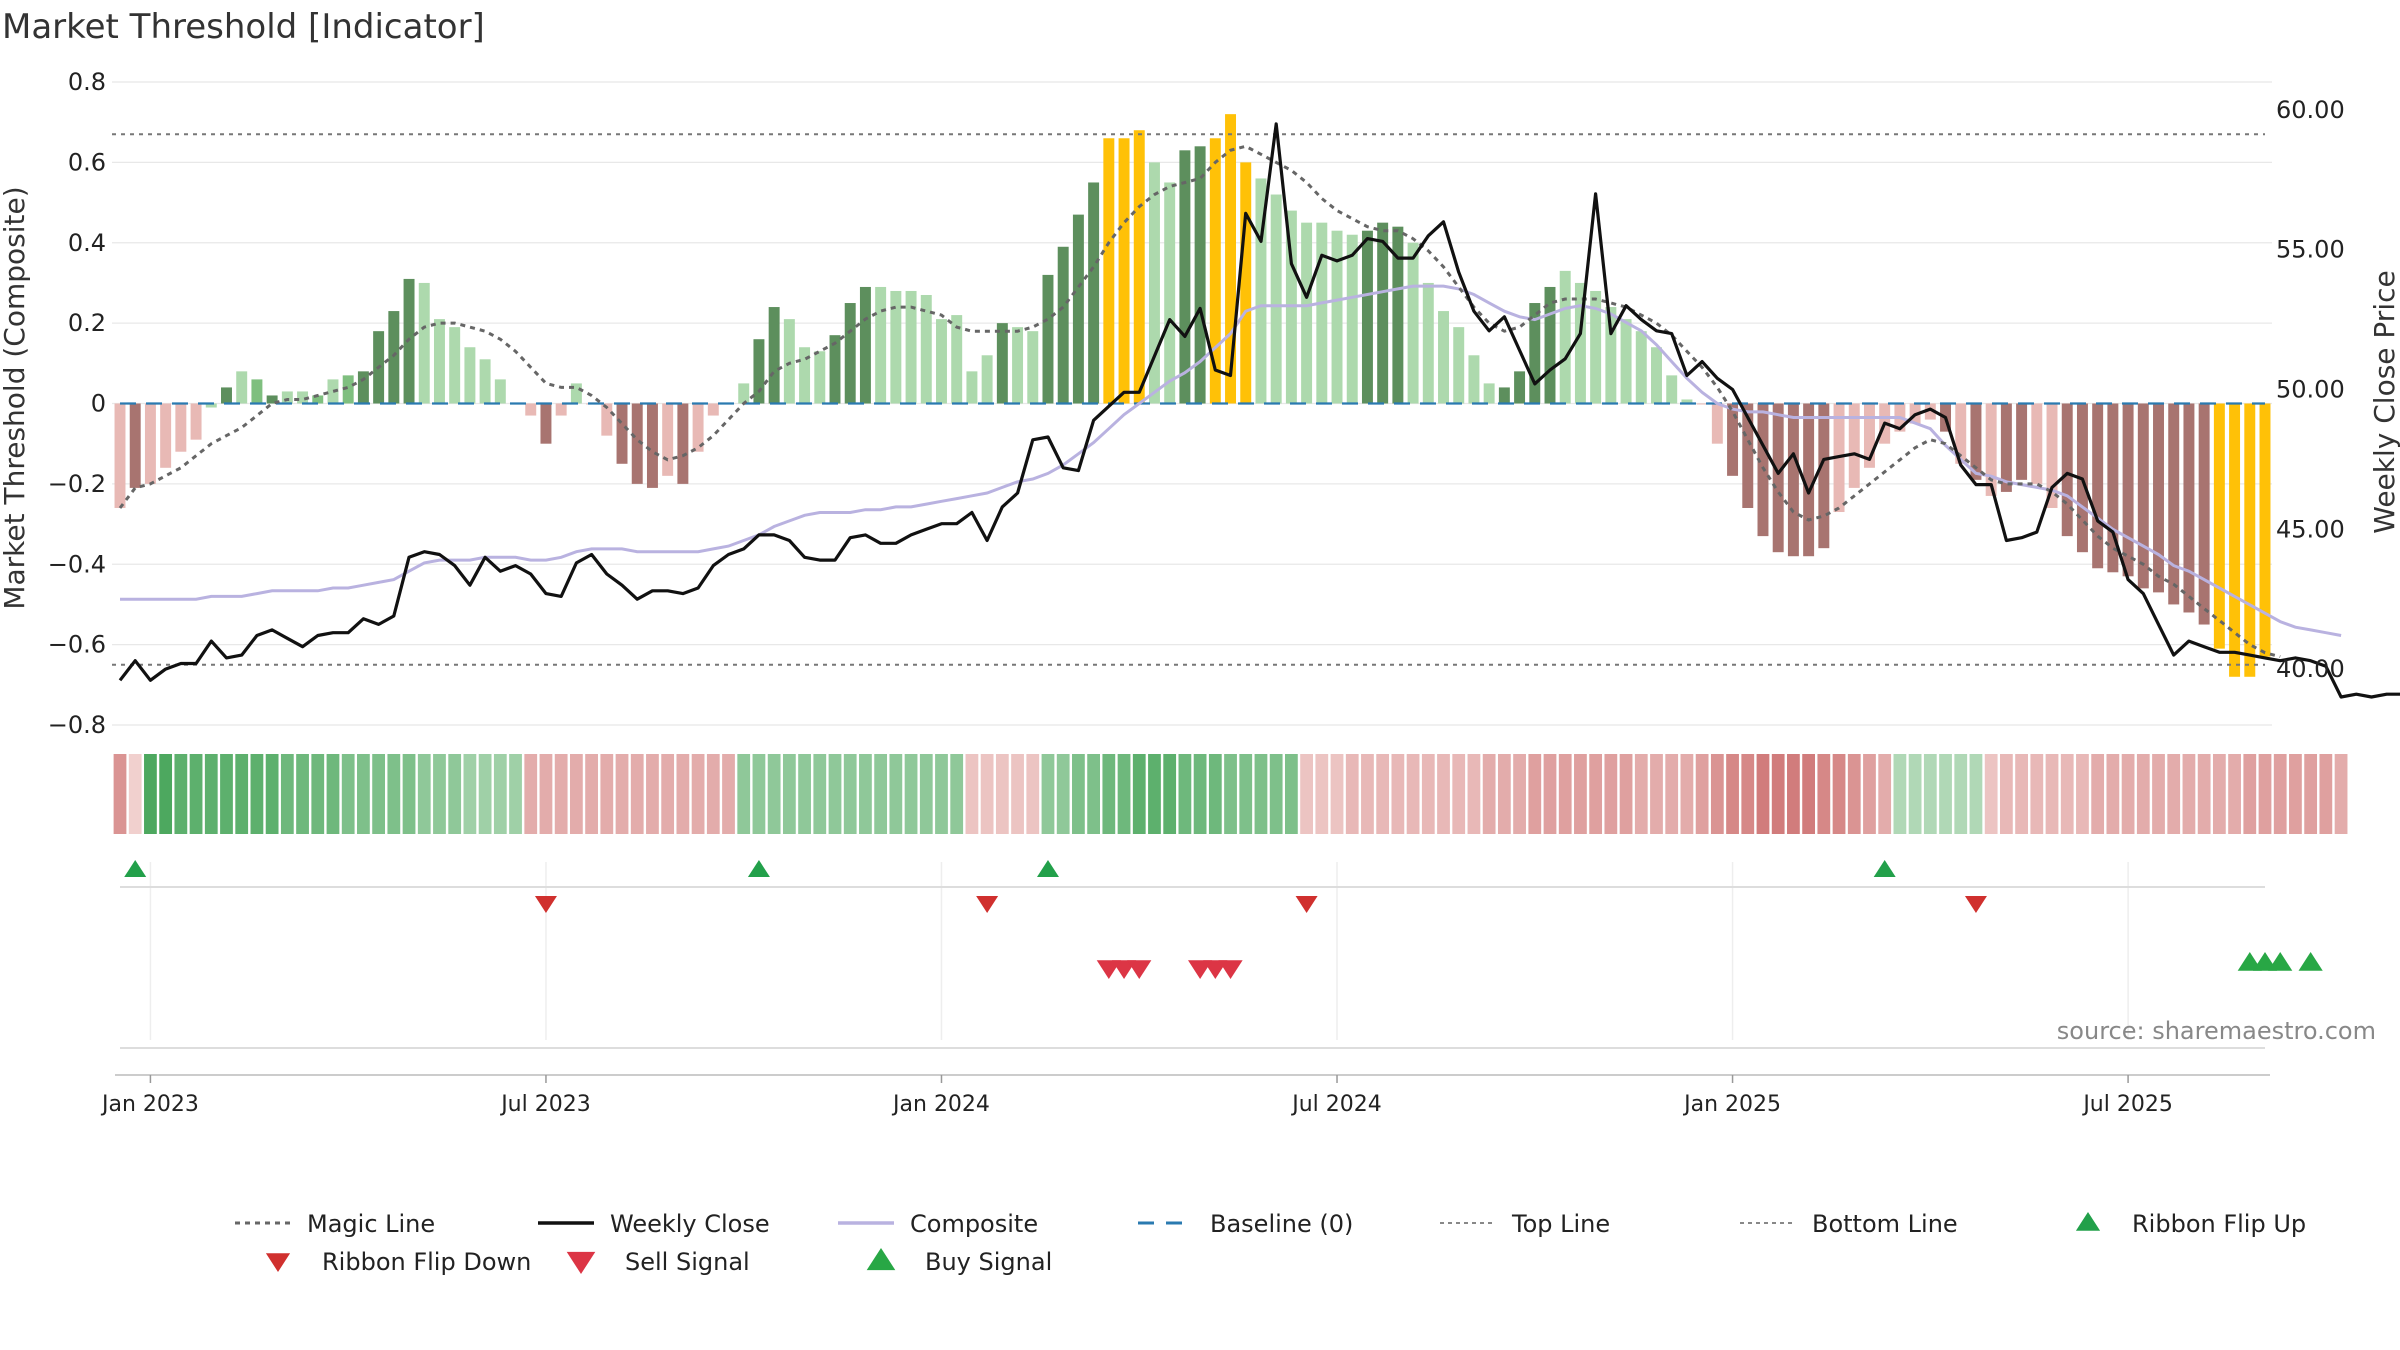 The width and height of the screenshot is (2400, 1350). I want to click on y-left-tick-label: 0.2, so click(87, 323).